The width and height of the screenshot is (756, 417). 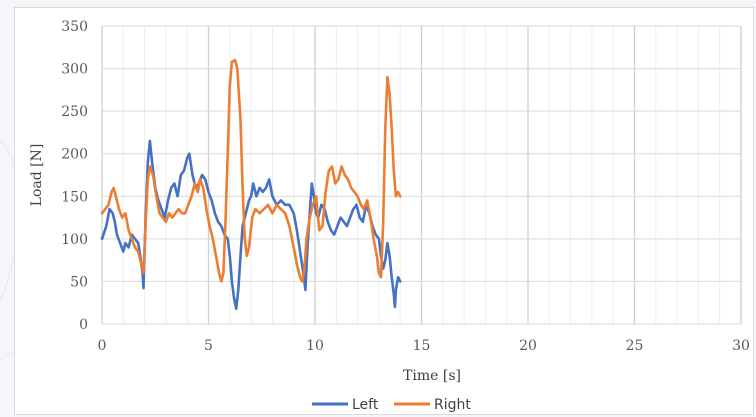 What do you see at coordinates (452, 405) in the screenshot?
I see `legend-label-right: Right` at bounding box center [452, 405].